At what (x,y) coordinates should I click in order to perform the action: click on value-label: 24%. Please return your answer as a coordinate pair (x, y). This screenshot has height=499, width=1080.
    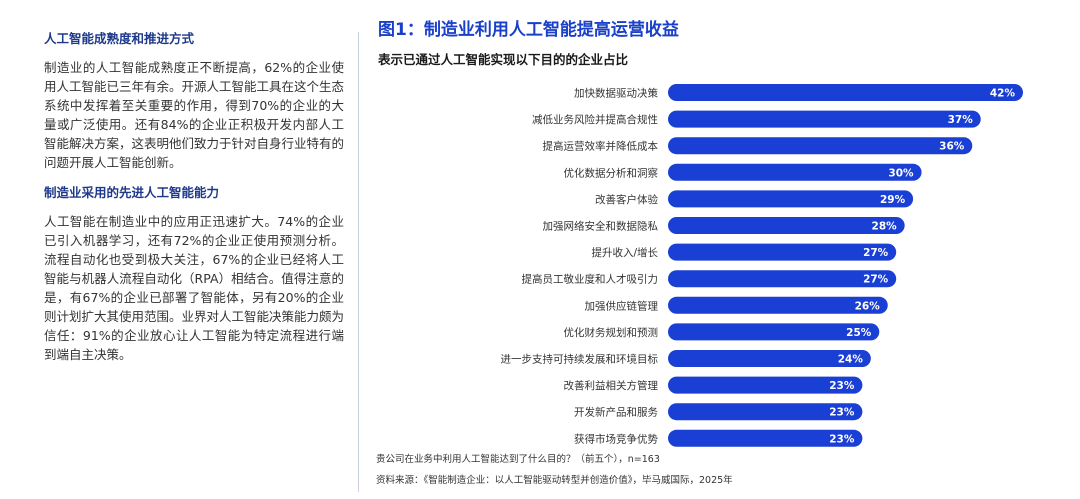
    Looking at the image, I should click on (851, 360).